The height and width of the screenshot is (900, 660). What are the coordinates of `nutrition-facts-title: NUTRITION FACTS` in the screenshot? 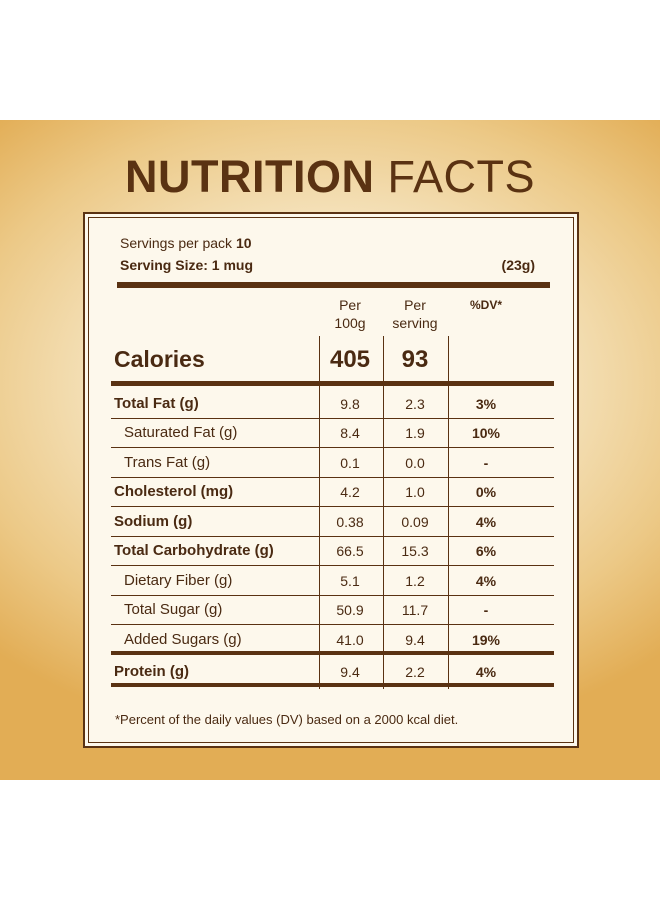 It's located at (330, 177).